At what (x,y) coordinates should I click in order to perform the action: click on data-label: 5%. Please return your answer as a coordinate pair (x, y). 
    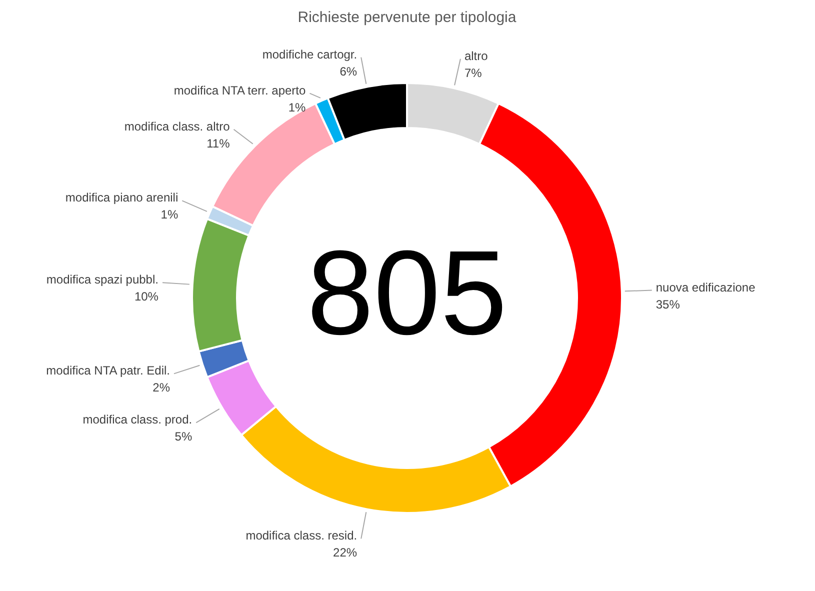
    Looking at the image, I should click on (183, 437).